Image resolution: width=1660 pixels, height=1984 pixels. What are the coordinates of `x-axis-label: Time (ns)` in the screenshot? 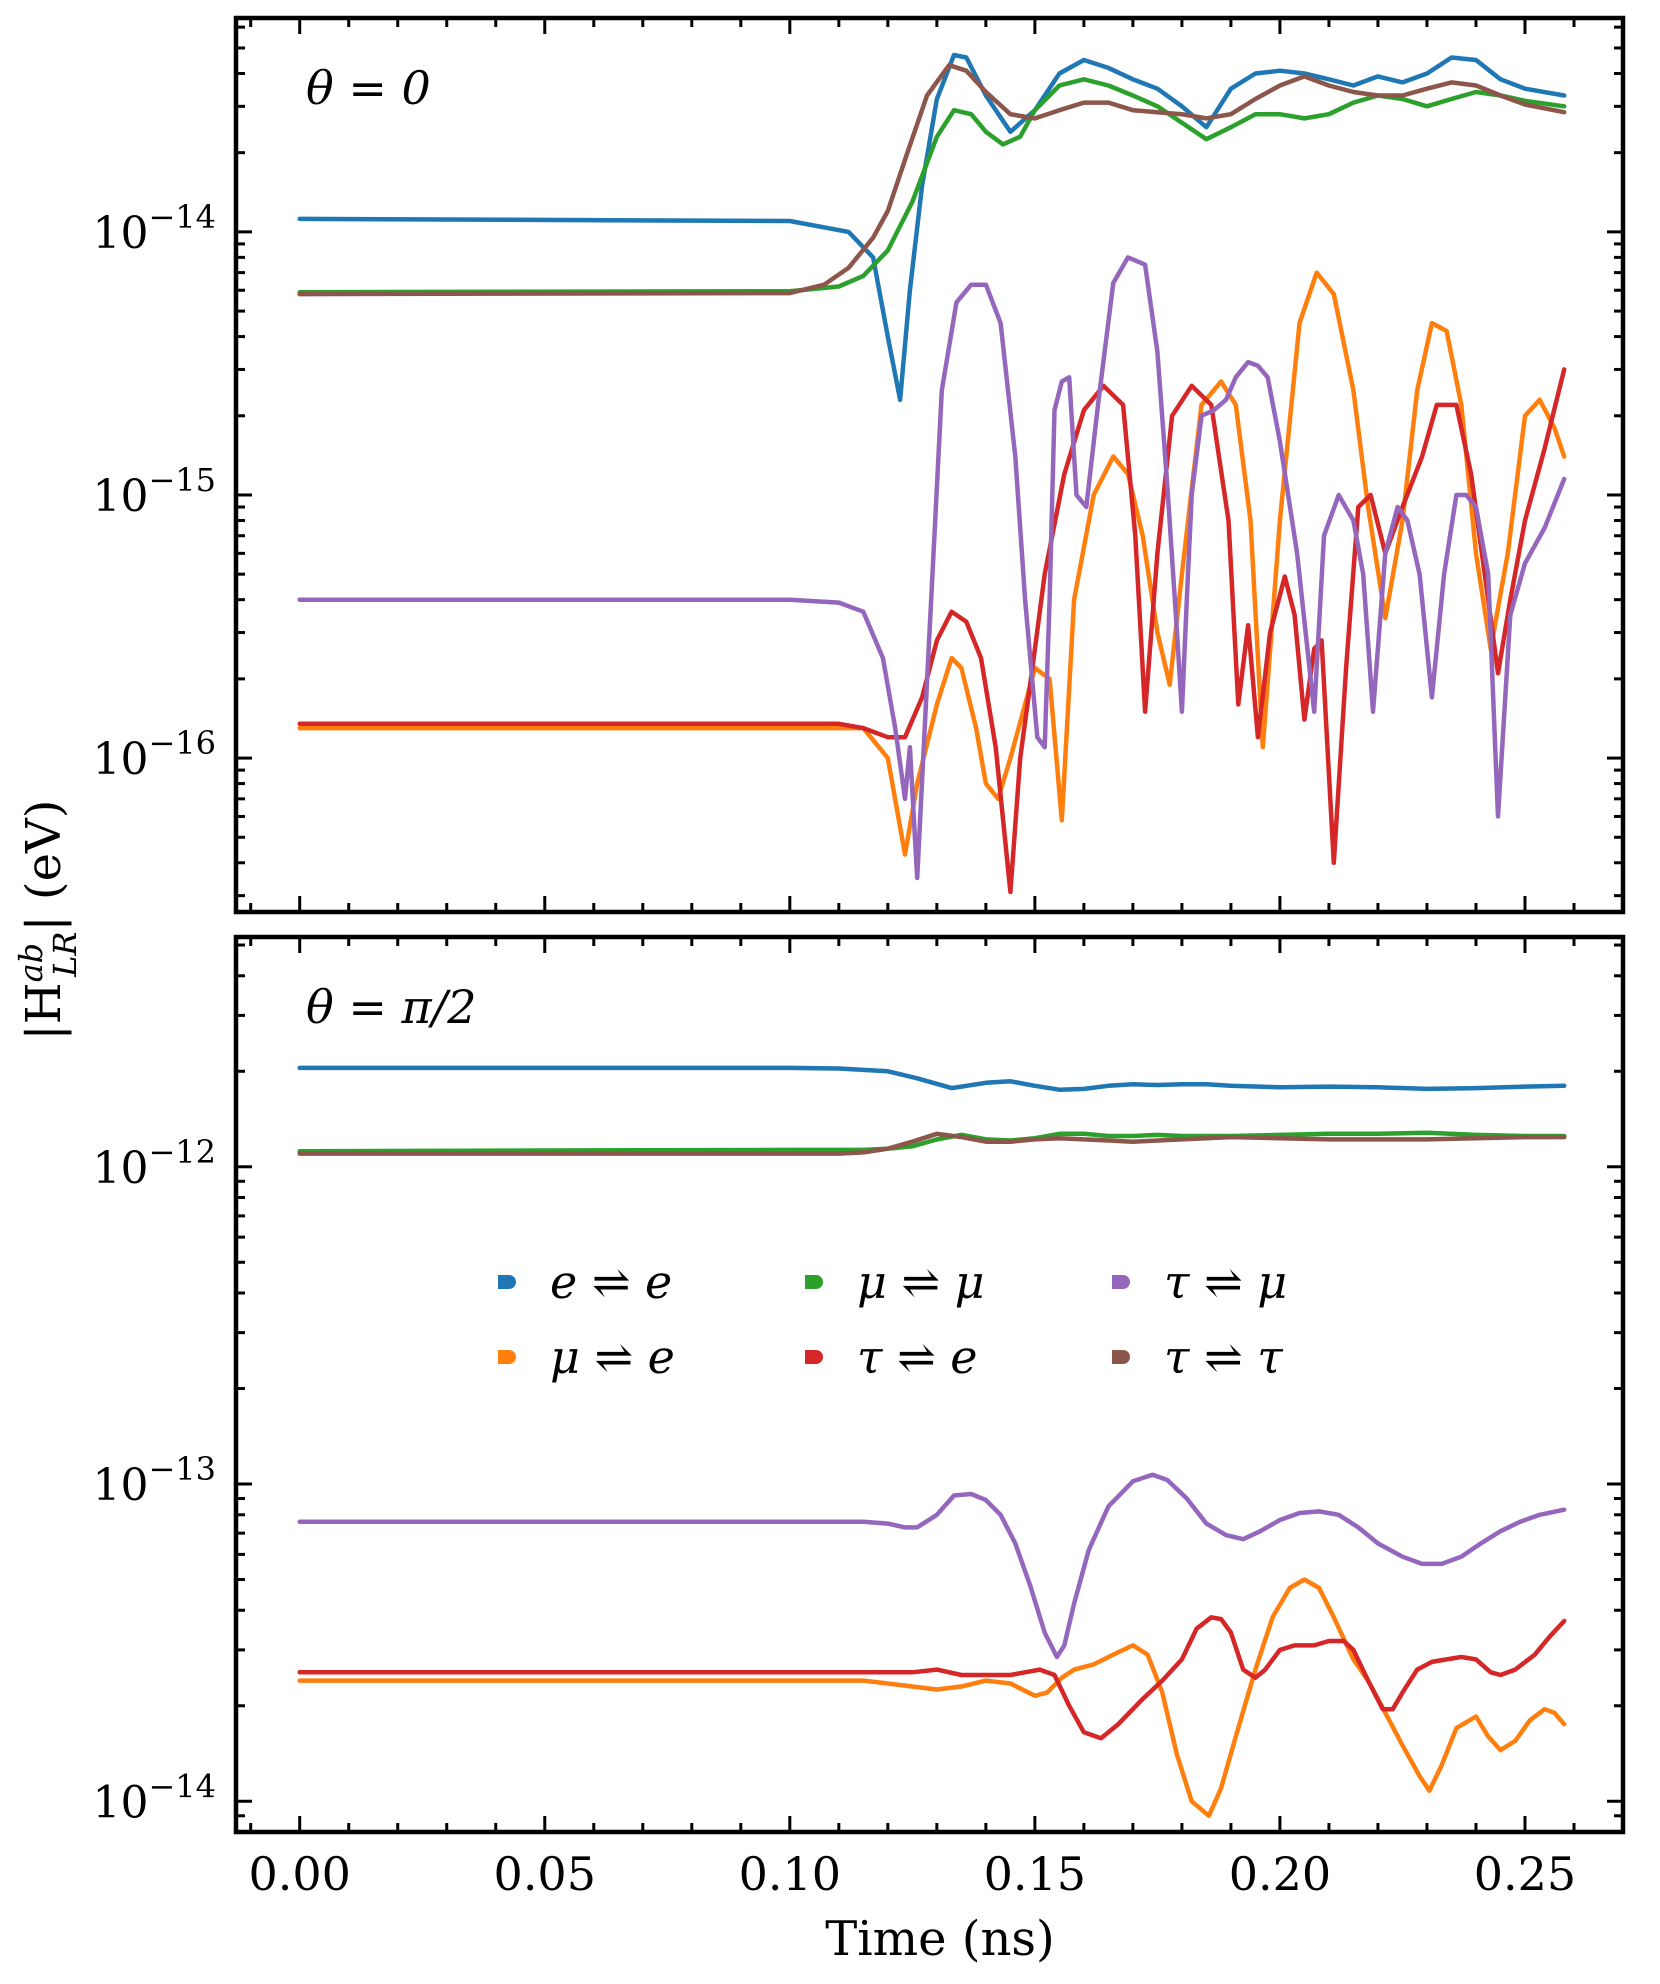 It's located at (940, 1939).